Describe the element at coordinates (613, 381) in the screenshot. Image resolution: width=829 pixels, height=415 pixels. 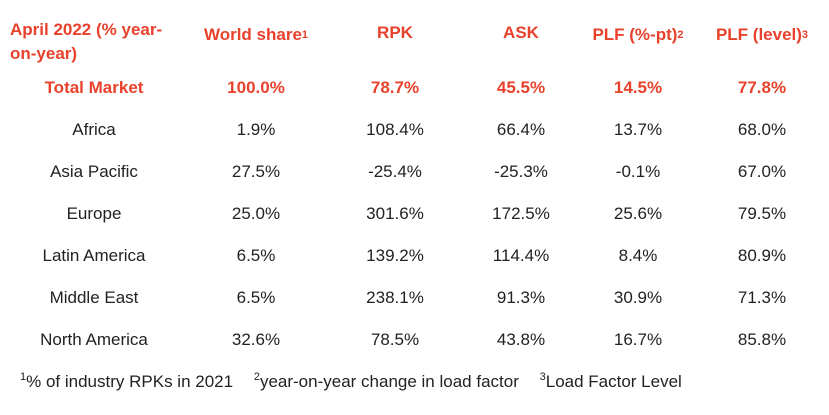
I see `footnote-text: Load Factor Level` at that location.